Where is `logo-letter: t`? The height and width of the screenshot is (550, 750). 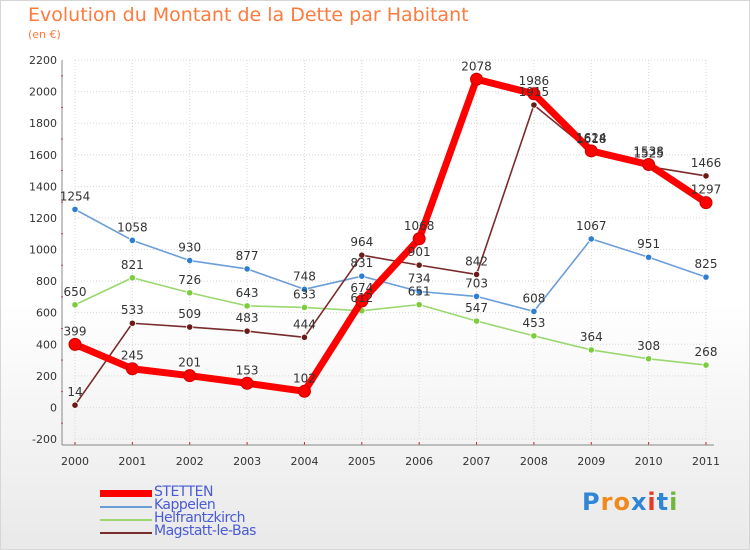 logo-letter: t is located at coordinates (663, 502).